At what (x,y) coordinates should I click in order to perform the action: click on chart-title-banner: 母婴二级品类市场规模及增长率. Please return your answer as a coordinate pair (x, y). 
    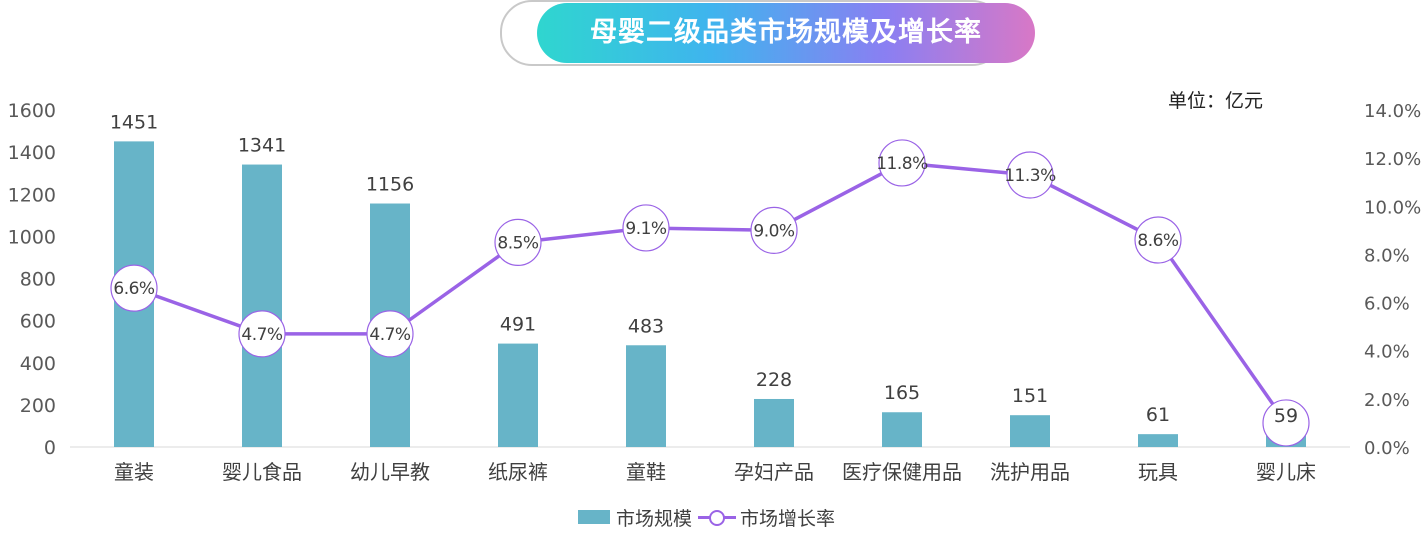
    Looking at the image, I should click on (768, 33).